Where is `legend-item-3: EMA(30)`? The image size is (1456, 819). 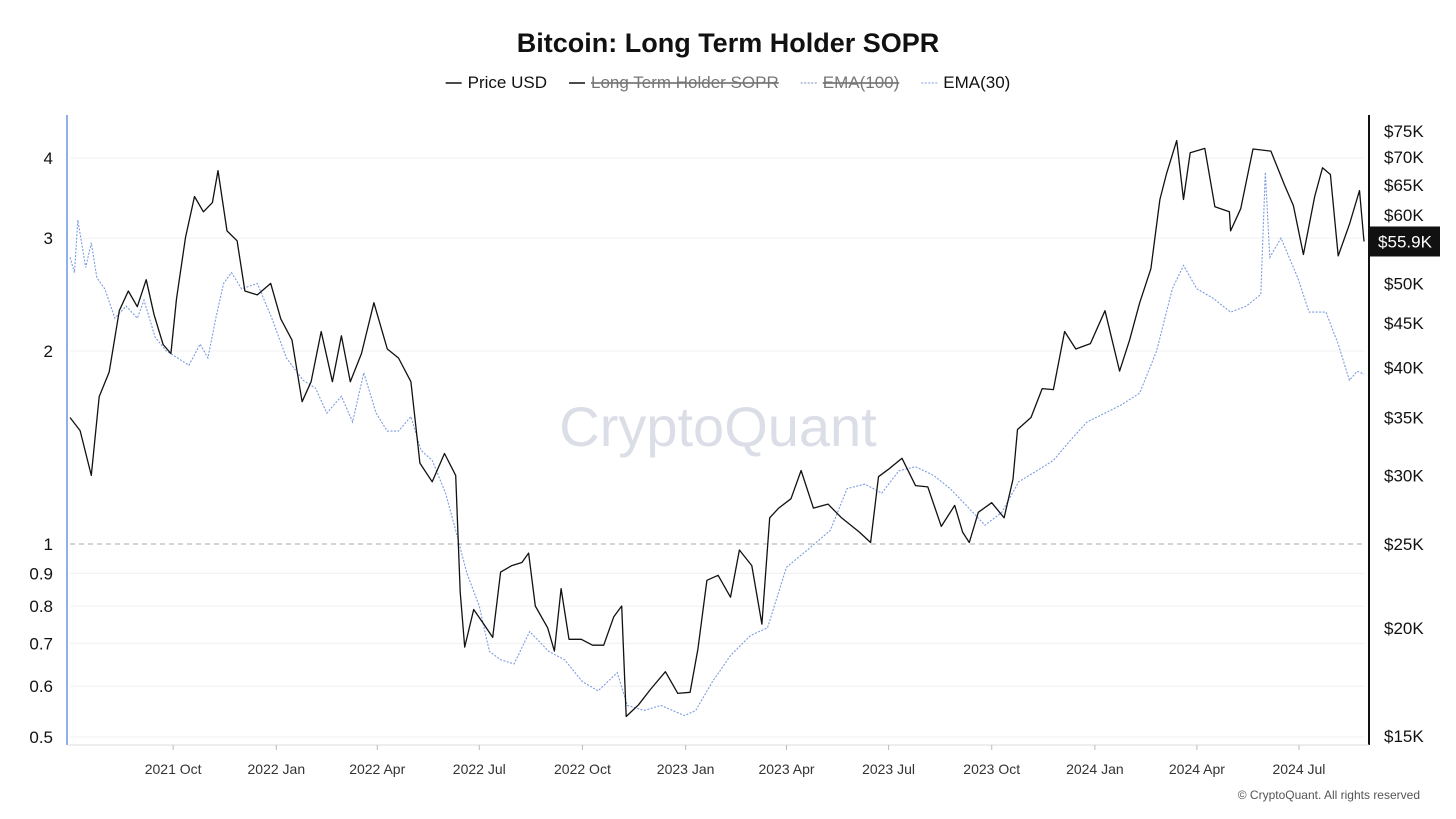 legend-item-3: EMA(30) is located at coordinates (965, 82).